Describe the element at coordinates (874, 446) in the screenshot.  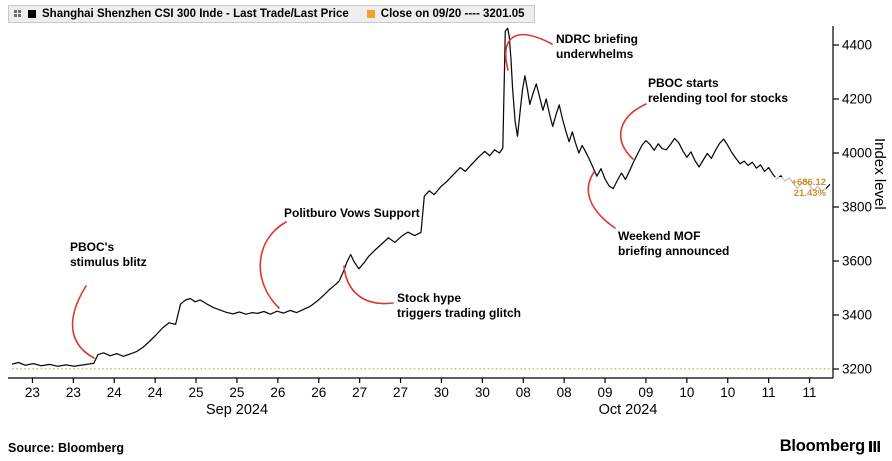
I see `bloomberg-logo-icon` at that location.